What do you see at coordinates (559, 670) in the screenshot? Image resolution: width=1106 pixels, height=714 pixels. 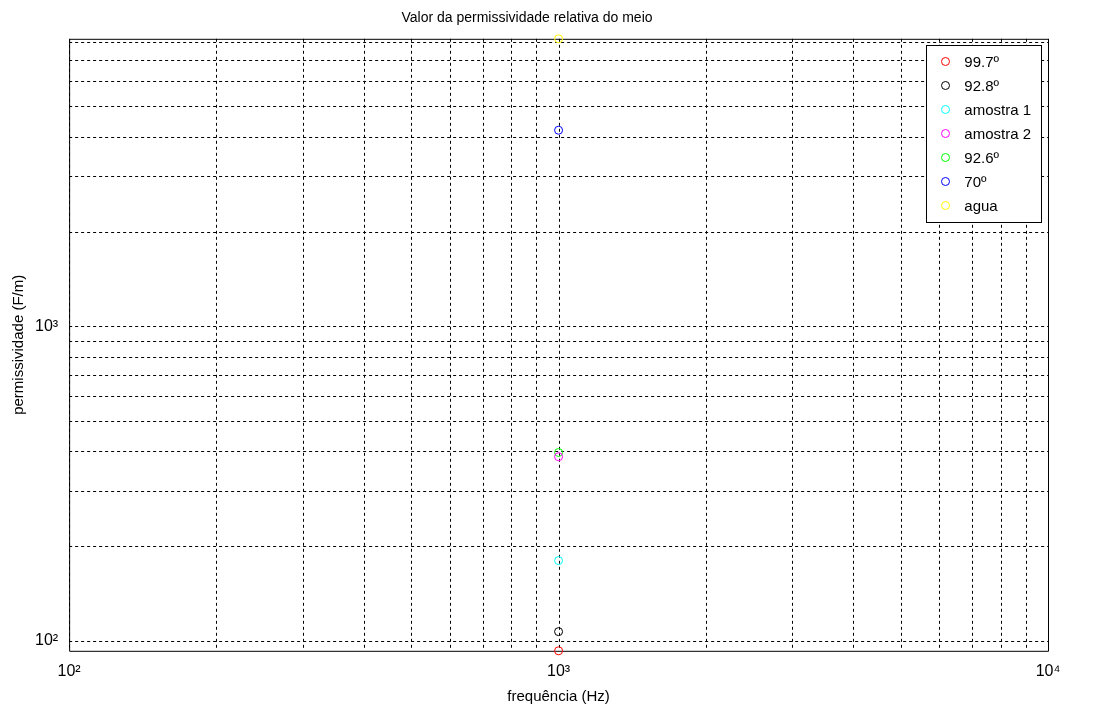 I see `x-tick-label: 10³` at bounding box center [559, 670].